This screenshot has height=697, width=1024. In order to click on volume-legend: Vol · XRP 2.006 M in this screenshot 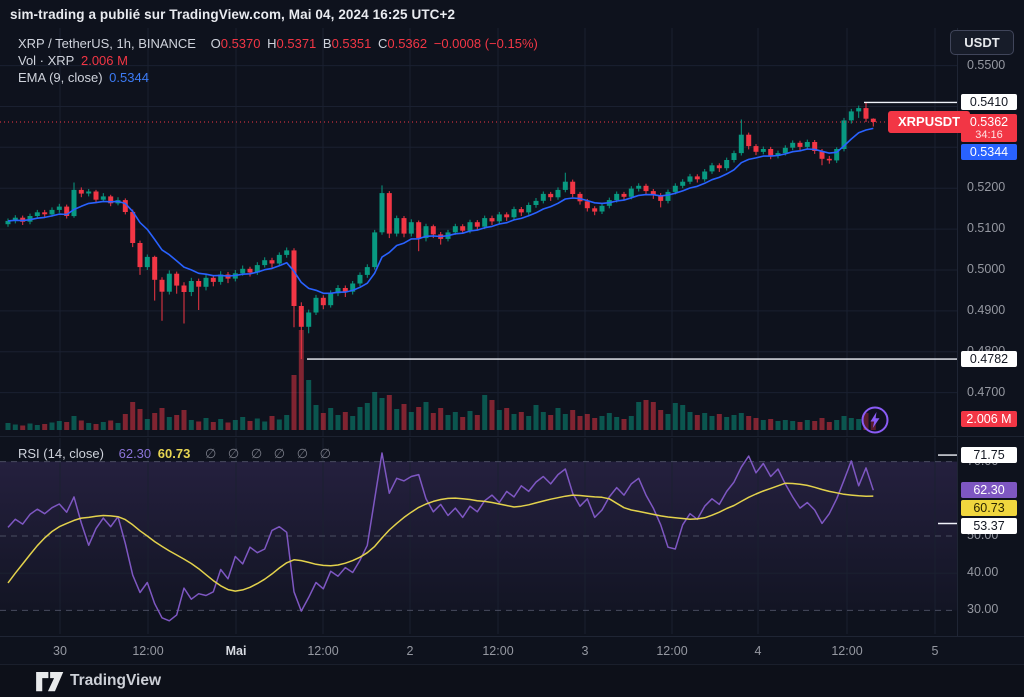, I will do `click(74, 60)`.